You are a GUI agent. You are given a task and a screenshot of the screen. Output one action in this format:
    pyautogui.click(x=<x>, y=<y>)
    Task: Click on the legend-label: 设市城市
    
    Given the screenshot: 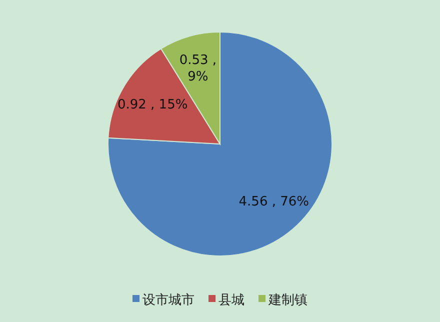 What is the action you would take?
    pyautogui.click(x=168, y=300)
    